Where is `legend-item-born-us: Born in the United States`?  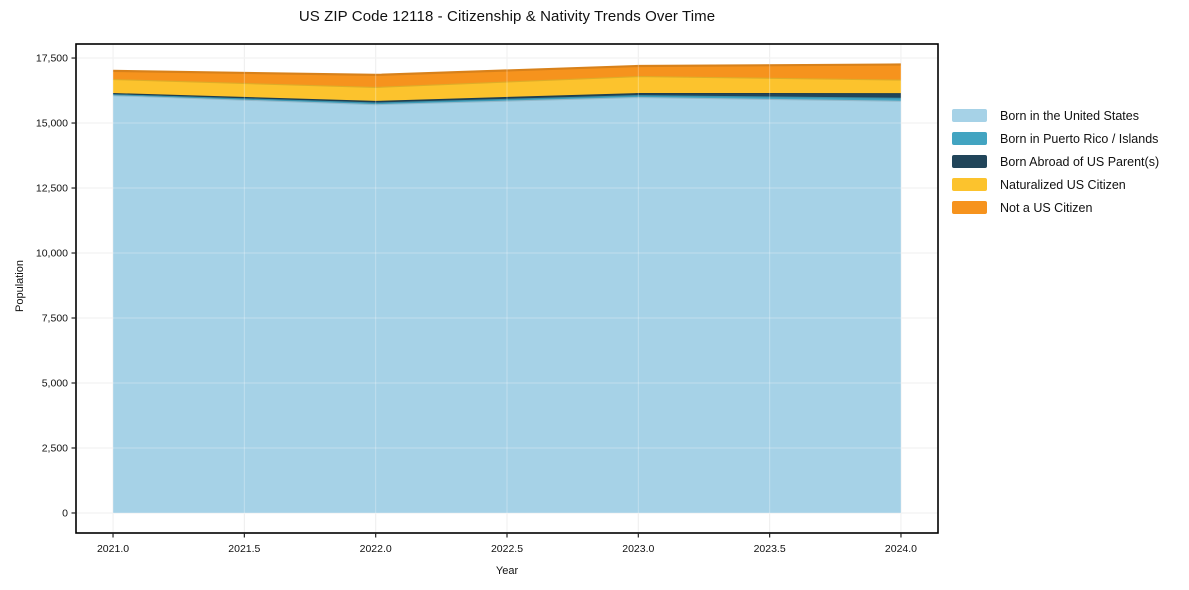 legend-item-born-us: Born in the United States is located at coordinates (1055, 115).